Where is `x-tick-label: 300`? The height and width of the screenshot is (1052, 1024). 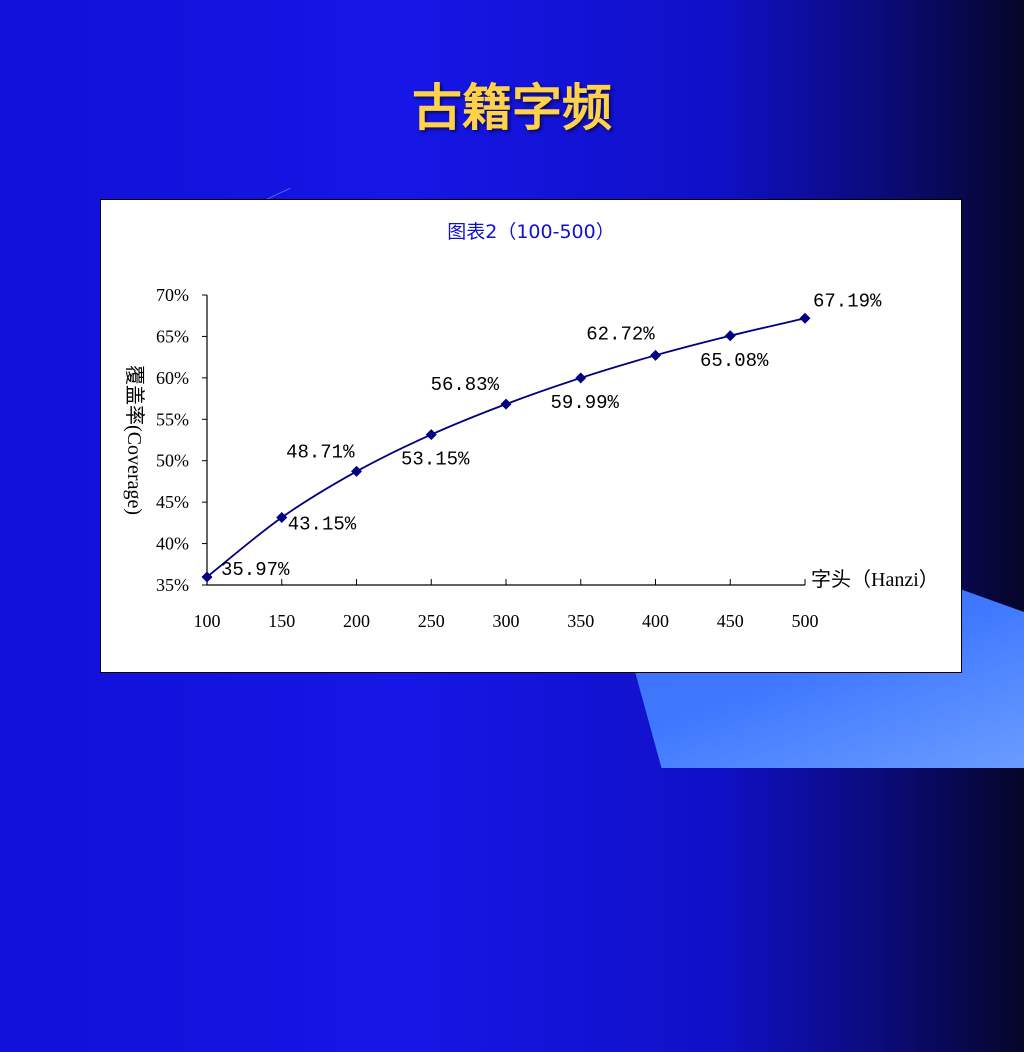 x-tick-label: 300 is located at coordinates (506, 621).